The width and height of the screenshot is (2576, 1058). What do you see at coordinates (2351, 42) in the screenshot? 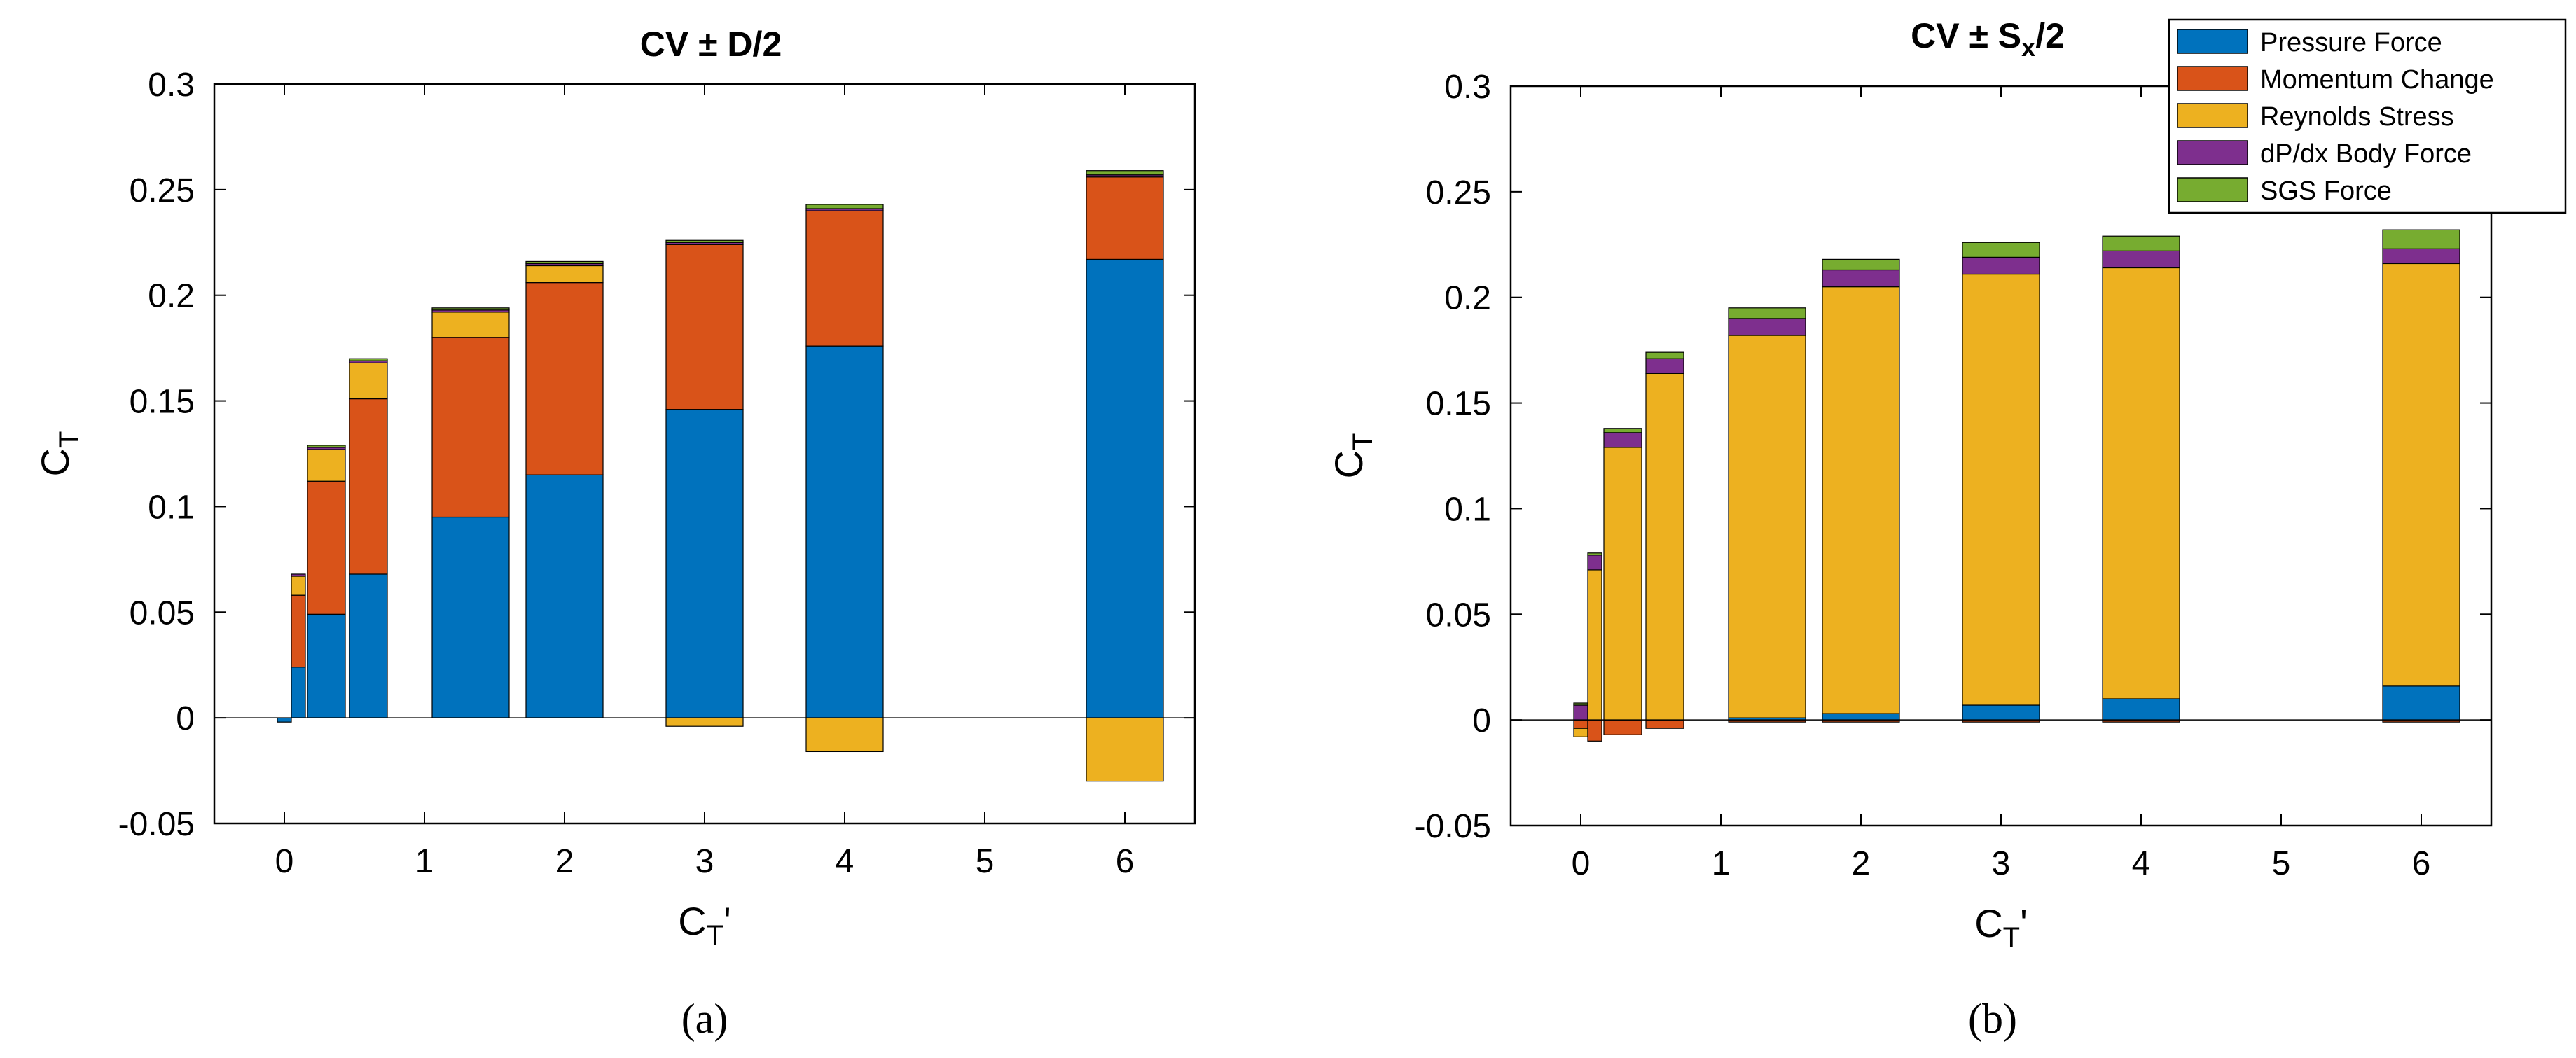
I see `legend-label: Pressure Force` at bounding box center [2351, 42].